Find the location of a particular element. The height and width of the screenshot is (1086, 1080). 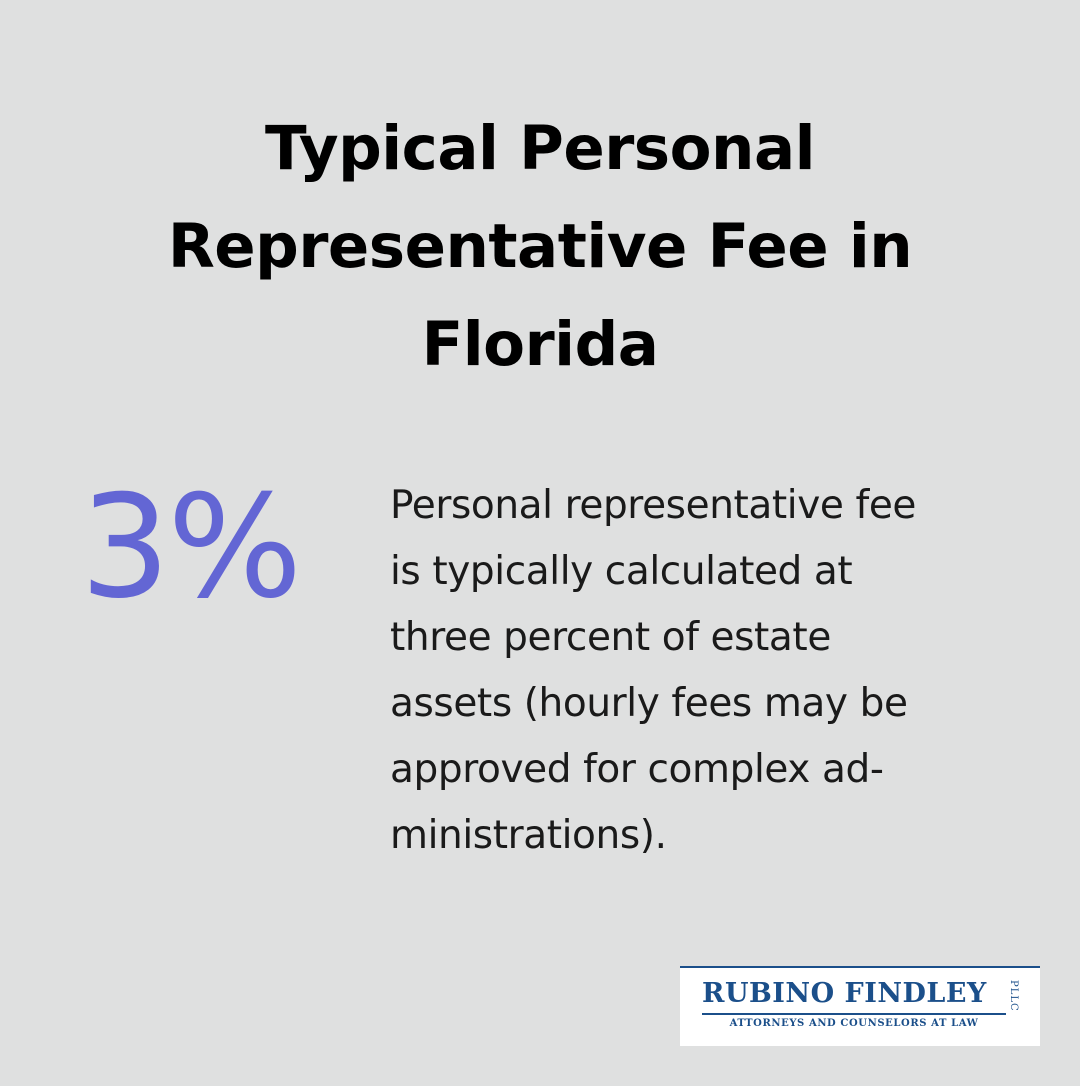

description-line-2: is typically calculated at is located at coordinates (621, 571).